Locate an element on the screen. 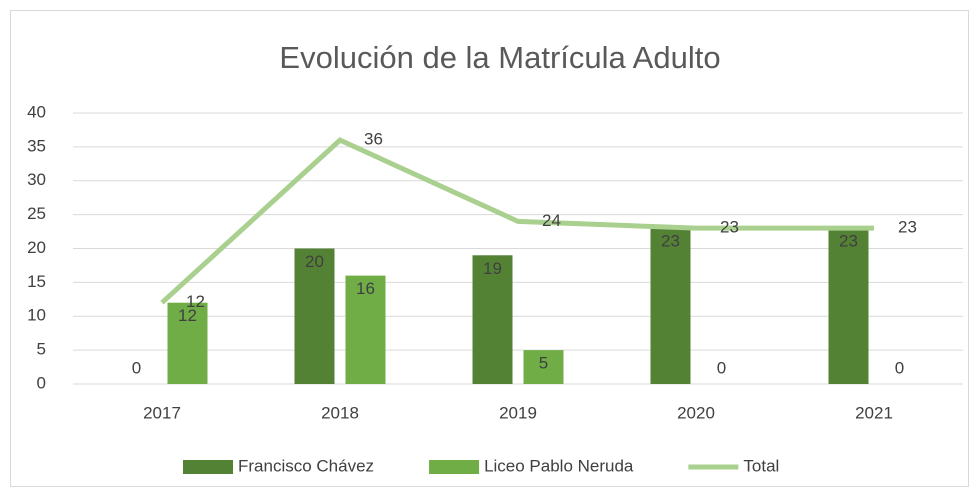 This screenshot has height=498, width=980. y-tick-label: 10 is located at coordinates (36, 315).